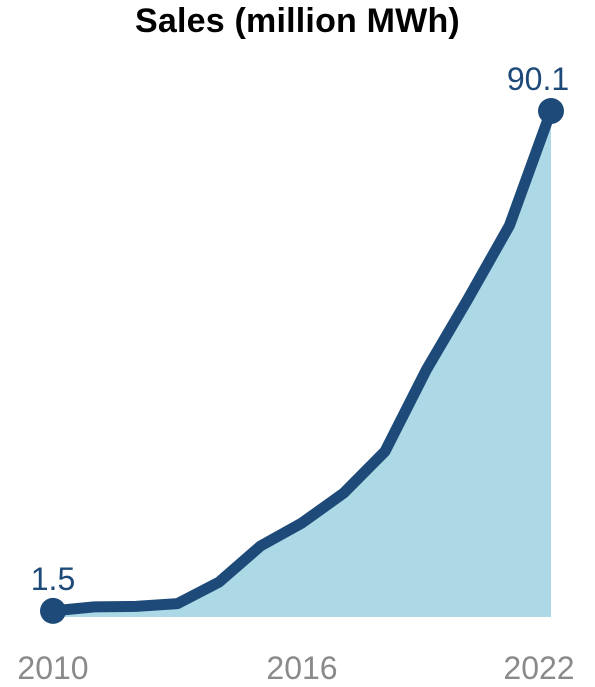 This screenshot has width=595, height=687. I want to click on data-point-2022, so click(551, 110).